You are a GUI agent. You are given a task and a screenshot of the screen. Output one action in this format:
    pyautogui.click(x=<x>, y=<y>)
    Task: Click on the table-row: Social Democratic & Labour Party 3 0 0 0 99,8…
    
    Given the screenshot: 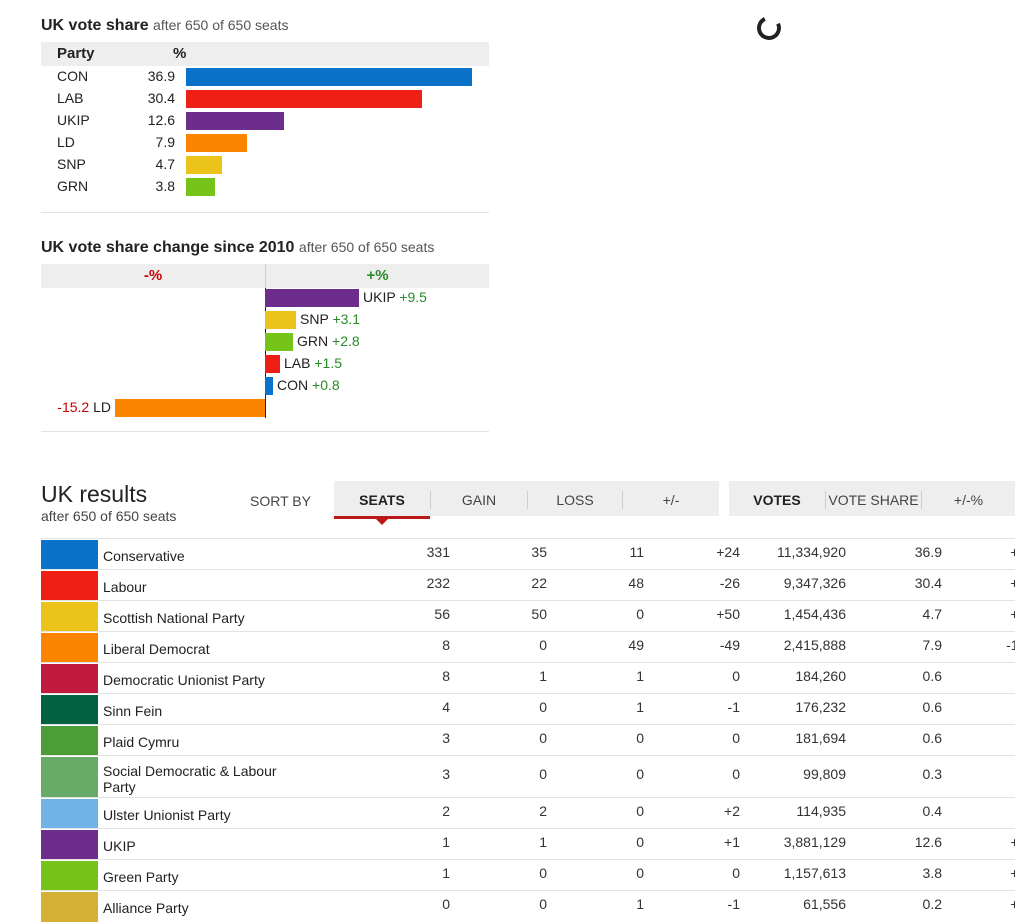 What is the action you would take?
    pyautogui.click(x=528, y=776)
    